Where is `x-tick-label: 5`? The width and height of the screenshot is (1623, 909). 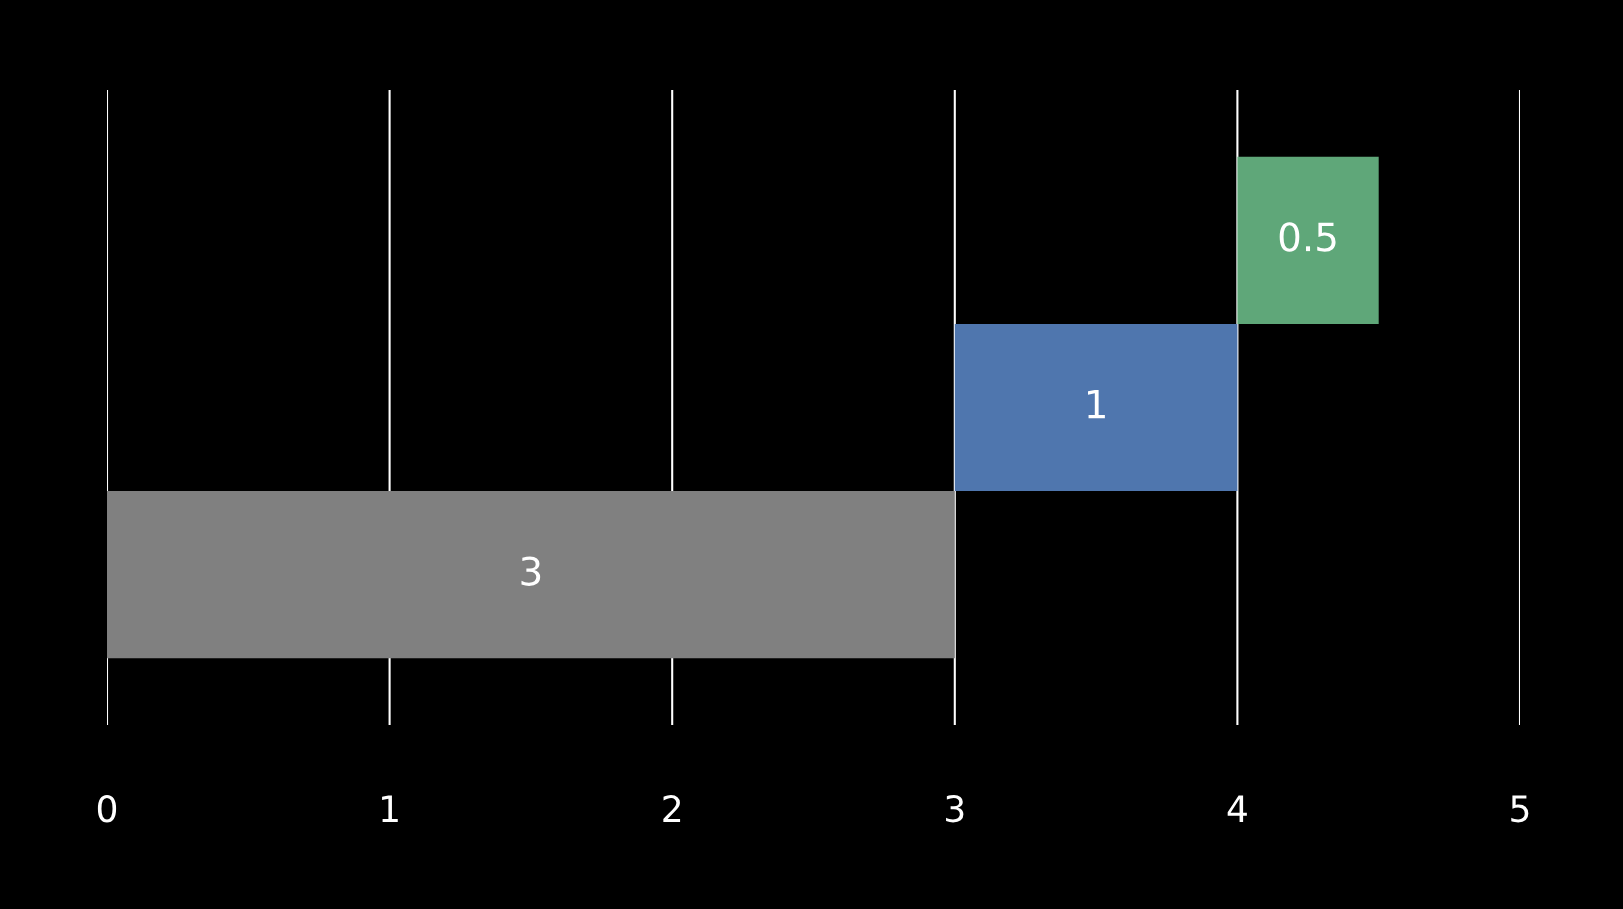 x-tick-label: 5 is located at coordinates (1520, 809).